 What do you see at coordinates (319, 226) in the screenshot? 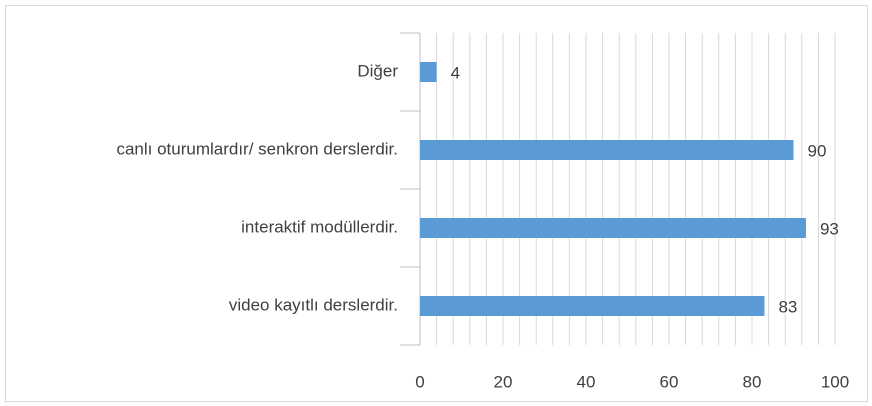
I see `y-tick-label: interaktif modüllerdir.` at bounding box center [319, 226].